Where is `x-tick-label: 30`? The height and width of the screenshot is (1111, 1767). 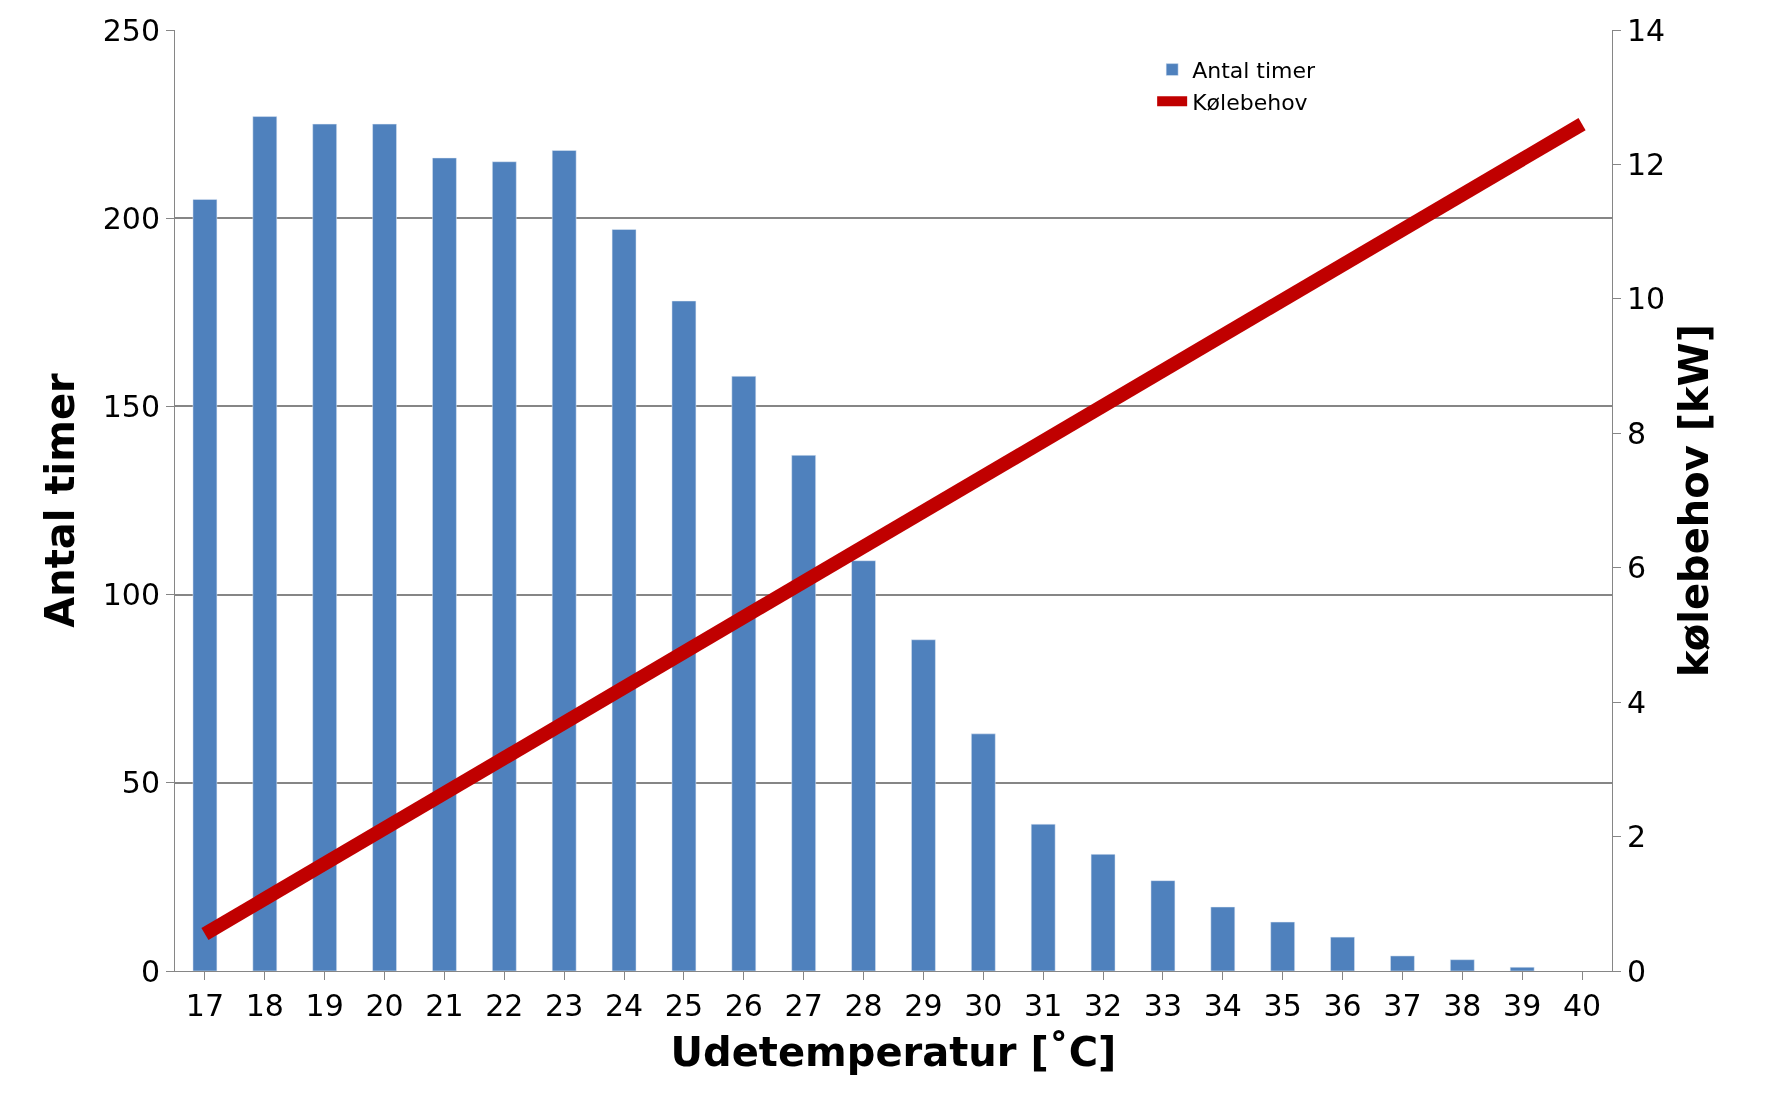
x-tick-label: 30 is located at coordinates (983, 1005).